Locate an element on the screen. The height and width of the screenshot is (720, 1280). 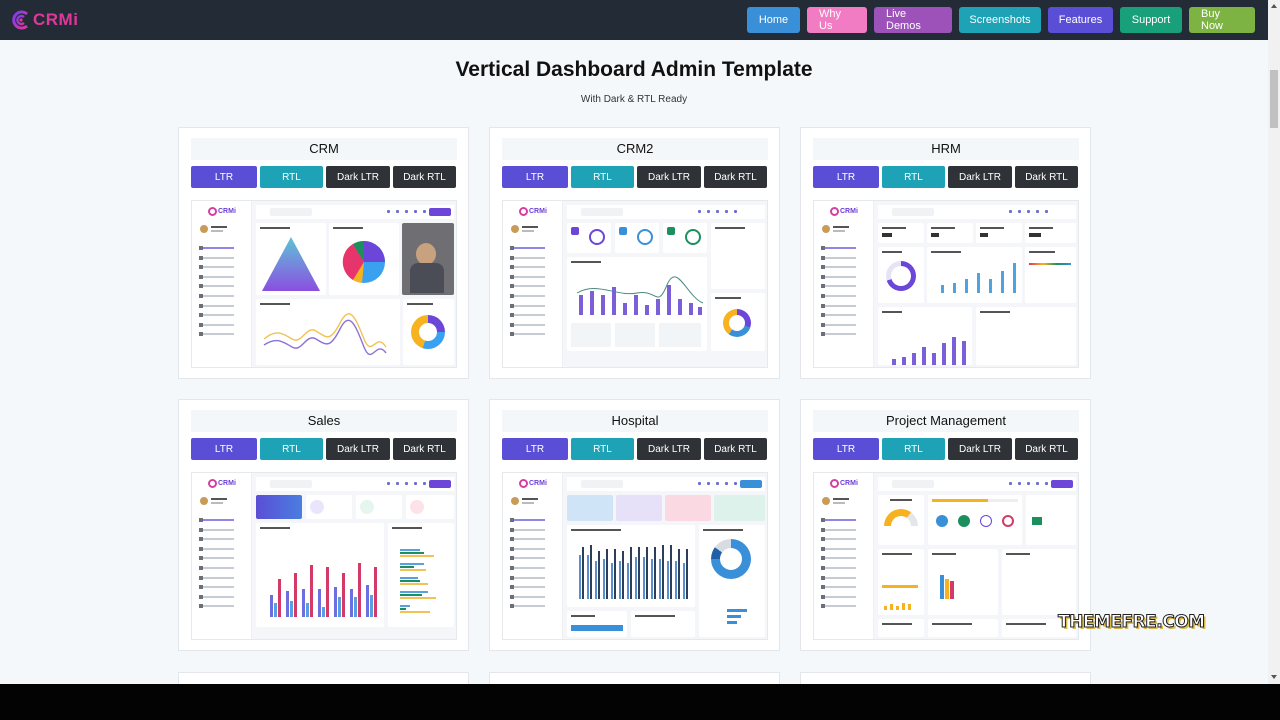
demo-title: HRM is located at coordinates (946, 149).